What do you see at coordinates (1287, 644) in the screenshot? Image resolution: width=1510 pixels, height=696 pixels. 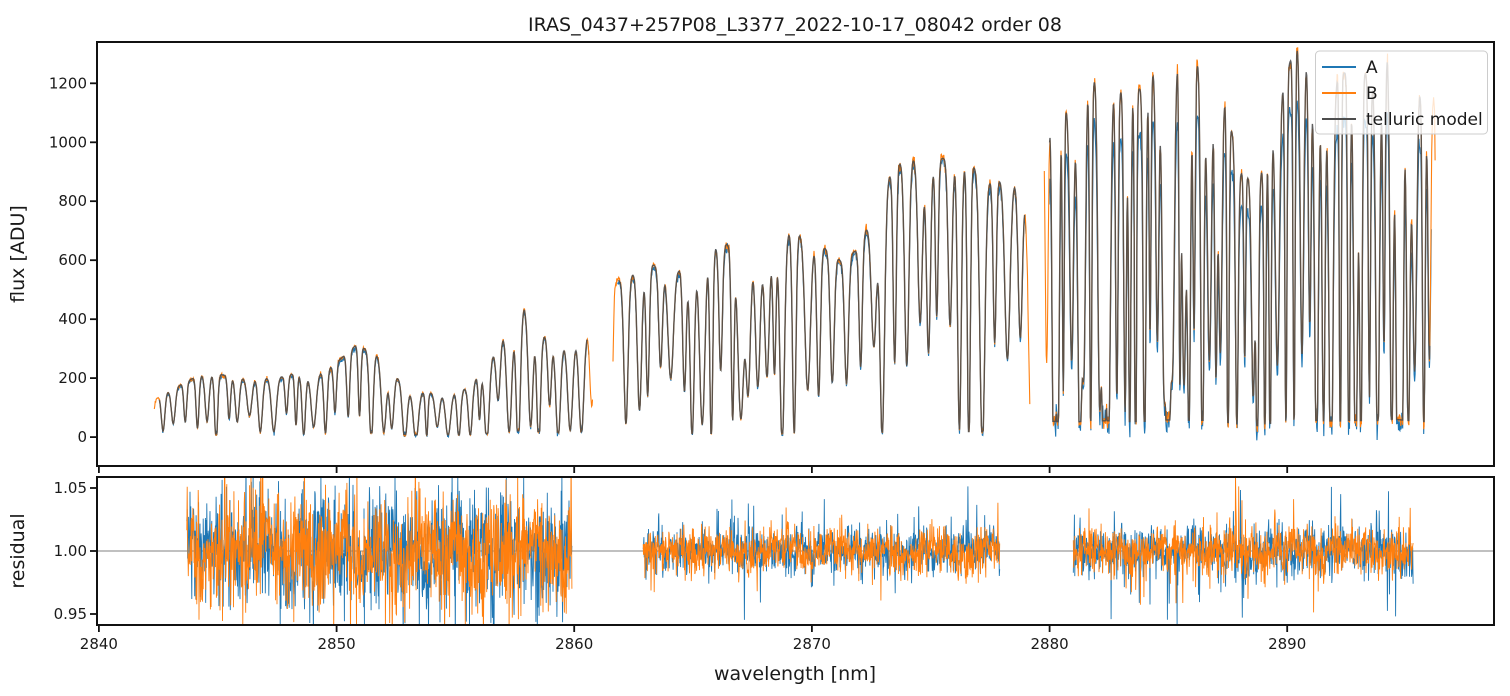 I see `x-tick-label: 2890` at bounding box center [1287, 644].